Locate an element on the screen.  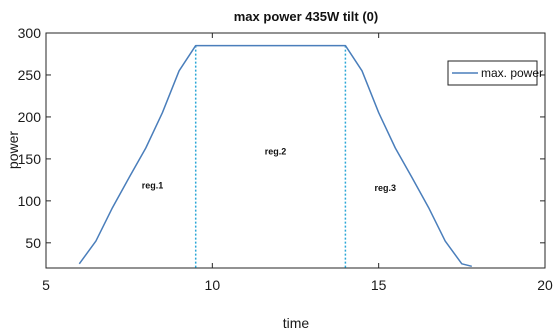
region-label: reg.2 is located at coordinates (276, 152).